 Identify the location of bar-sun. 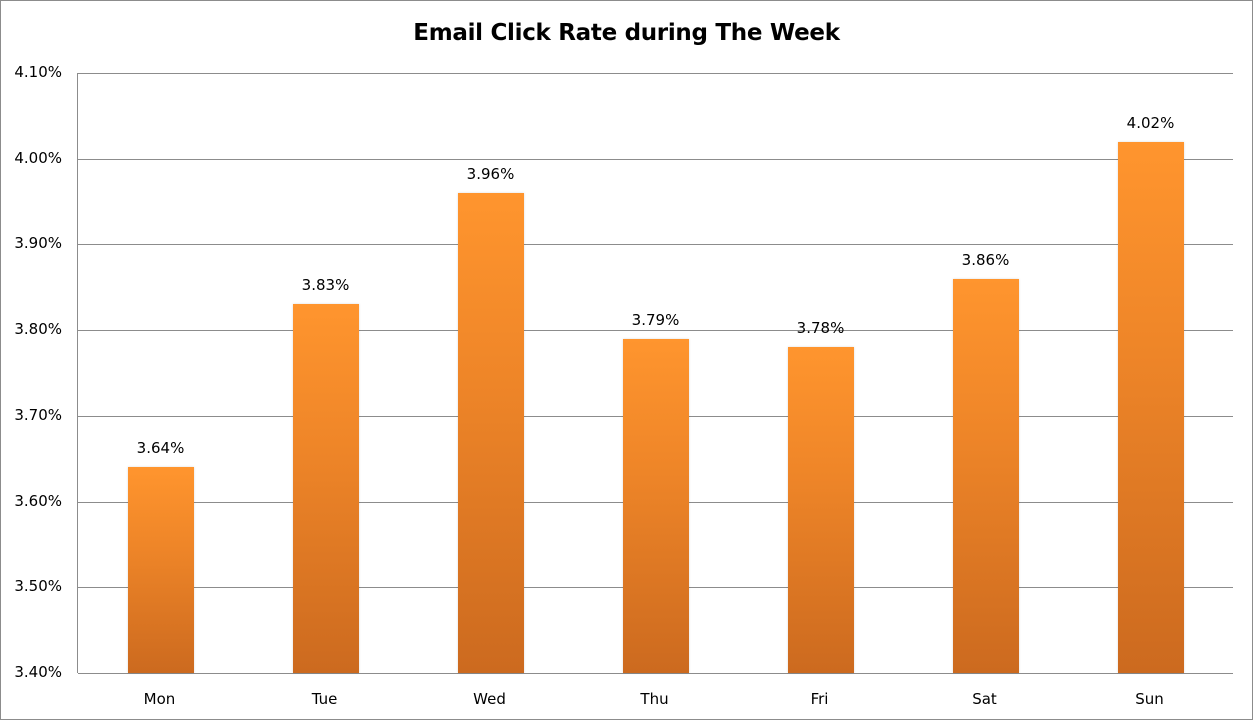
(1150, 407).